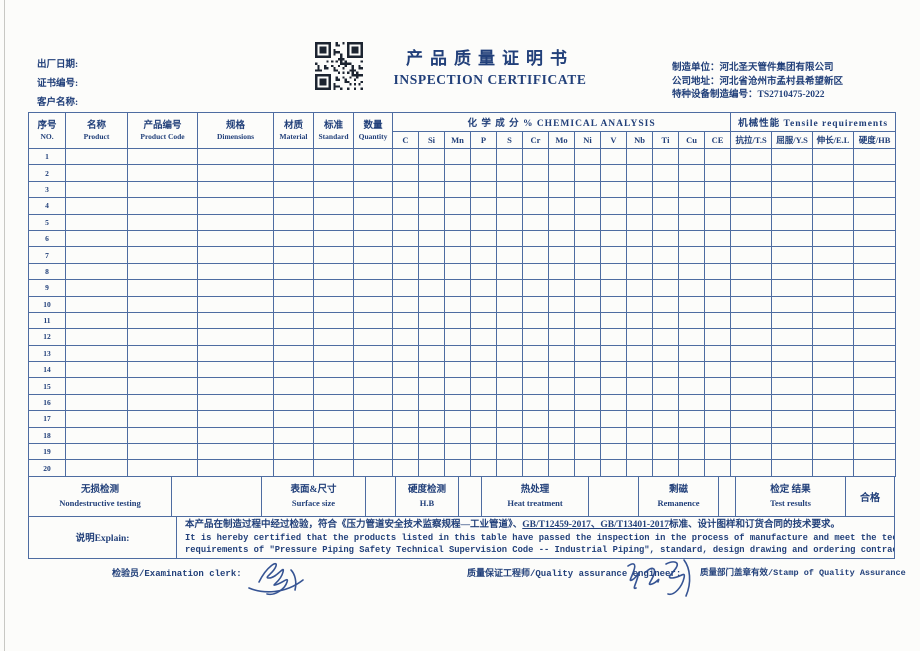 The width and height of the screenshot is (920, 651). What do you see at coordinates (462, 370) in the screenshot?
I see `table-row: 14` at bounding box center [462, 370].